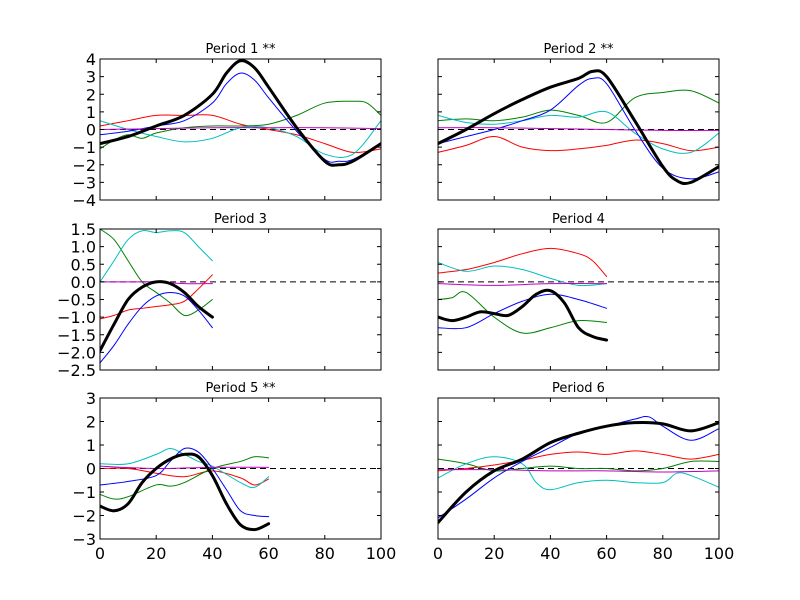  I want to click on panel-4: Period 4, so click(578, 291).